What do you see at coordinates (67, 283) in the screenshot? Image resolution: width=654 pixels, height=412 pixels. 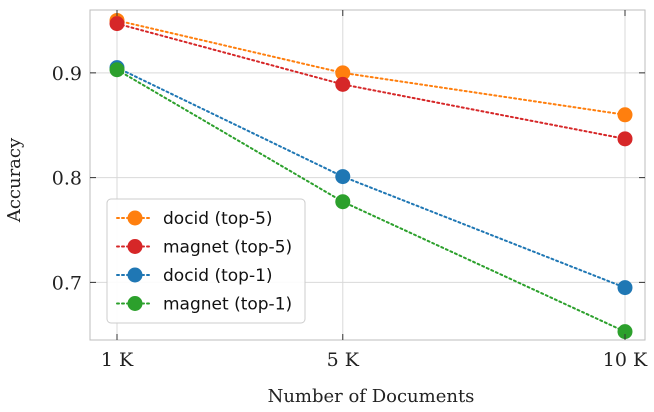 I see `y-tick-label: 0.7` at bounding box center [67, 283].